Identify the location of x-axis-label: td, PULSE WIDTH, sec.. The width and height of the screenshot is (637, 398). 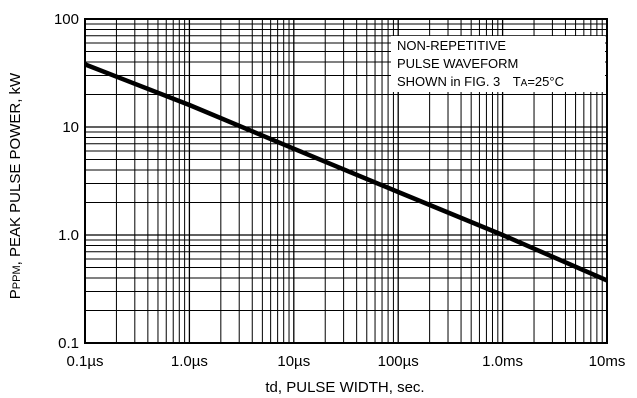
(344, 387).